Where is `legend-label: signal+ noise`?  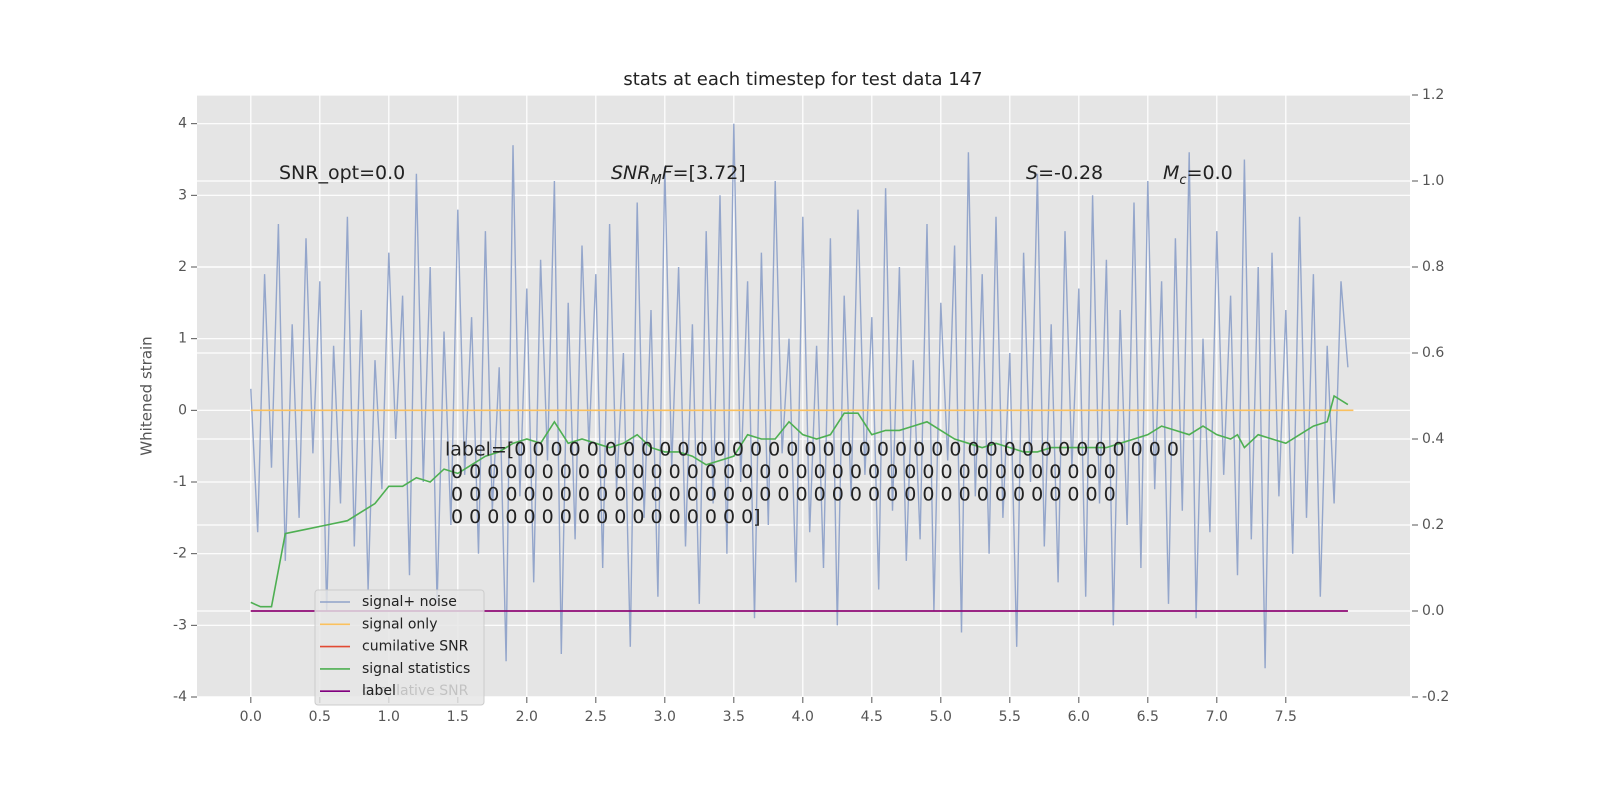 legend-label: signal+ noise is located at coordinates (409, 602).